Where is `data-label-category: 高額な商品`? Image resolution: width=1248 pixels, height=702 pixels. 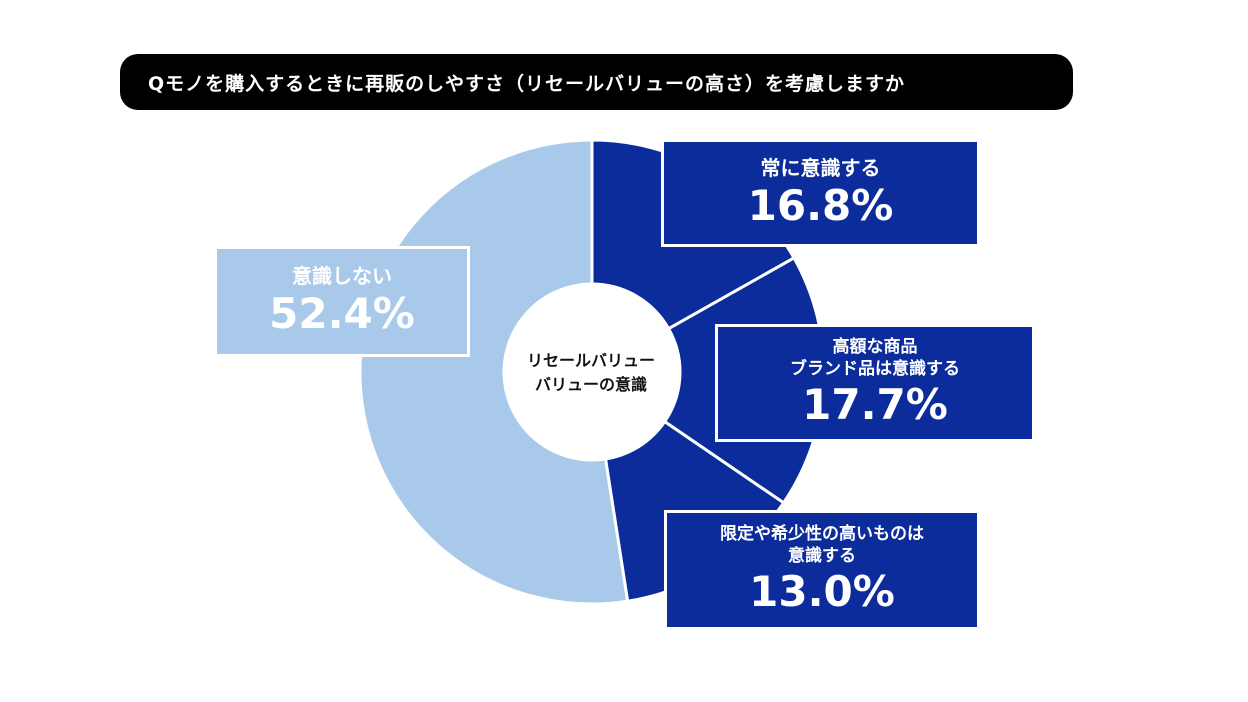 data-label-category: 高額な商品 is located at coordinates (875, 347).